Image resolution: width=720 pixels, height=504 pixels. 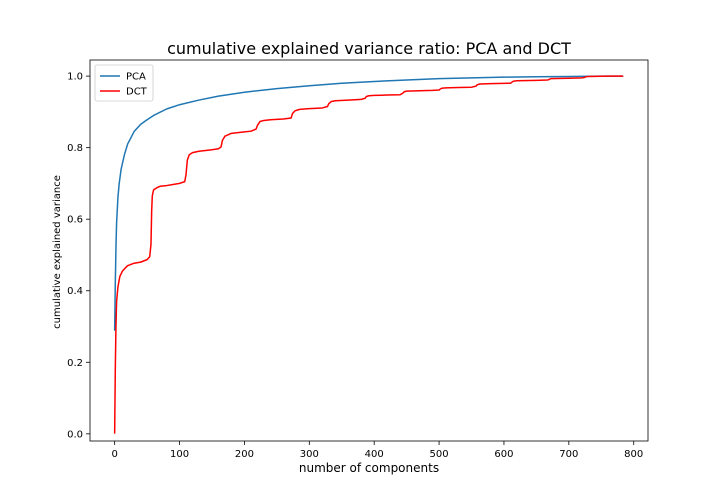 I want to click on x-tick-label: 200, so click(x=244, y=454).